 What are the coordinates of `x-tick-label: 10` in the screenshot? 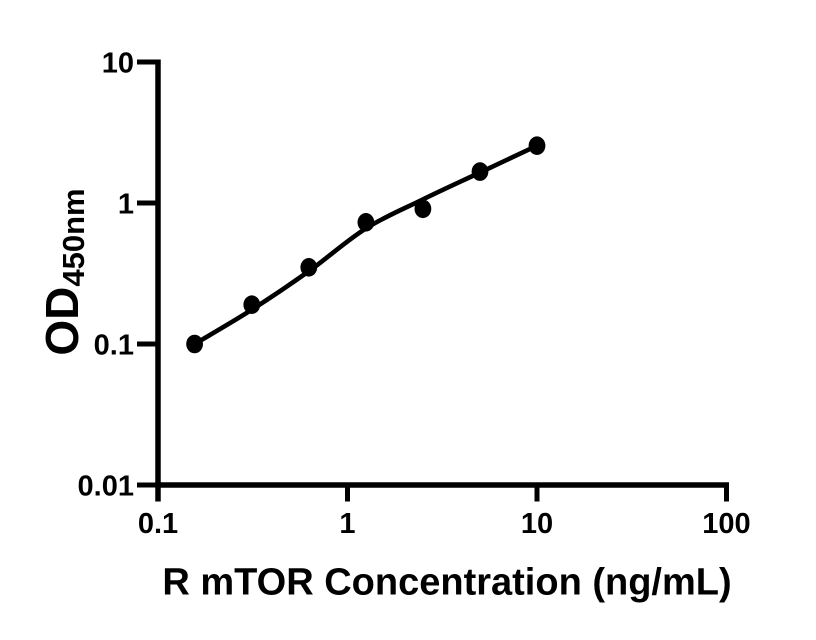 It's located at (537, 524).